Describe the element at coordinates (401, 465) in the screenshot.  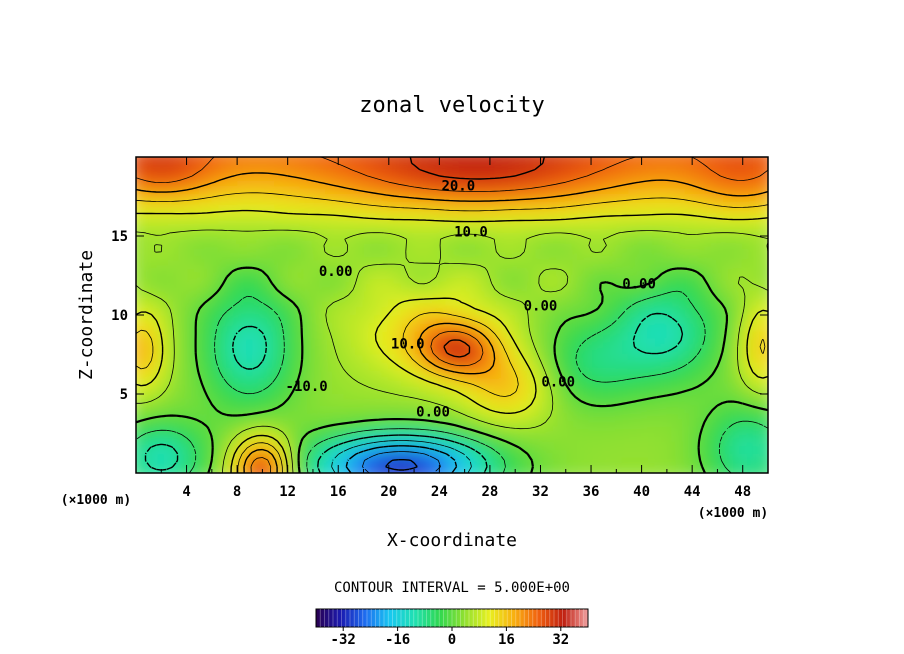
I see `contour-line` at that location.